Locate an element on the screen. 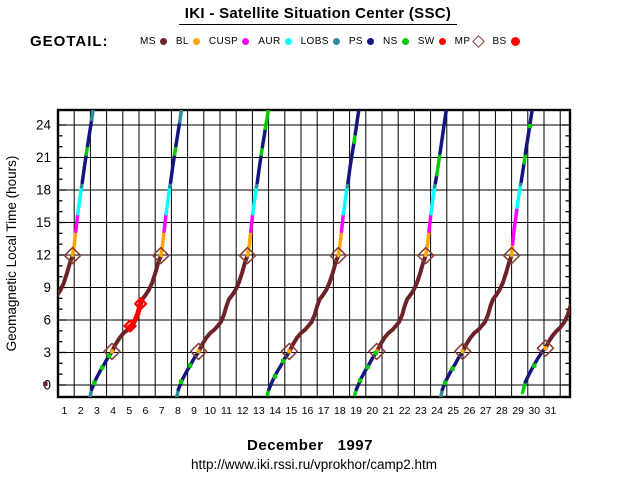  page-title-text: IKI - Satellite Situation Center (SSC) is located at coordinates (318, 15).